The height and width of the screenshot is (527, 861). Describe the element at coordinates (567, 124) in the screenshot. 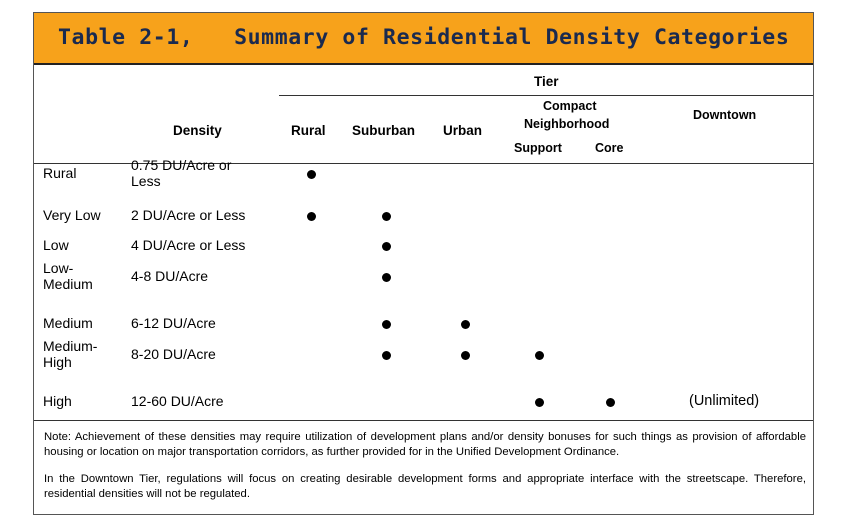

I see `header-compact-line2: Neighborhood` at that location.